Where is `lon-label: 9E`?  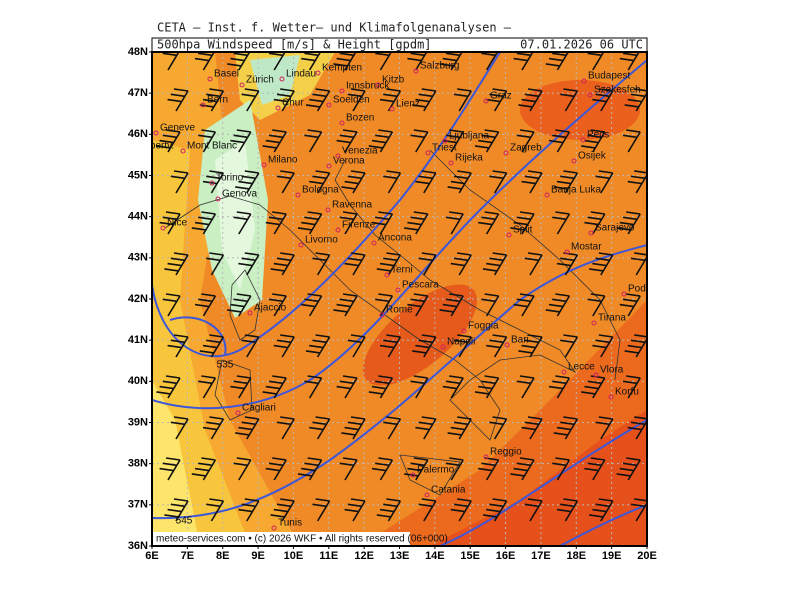
lon-label: 9E is located at coordinates (257, 556).